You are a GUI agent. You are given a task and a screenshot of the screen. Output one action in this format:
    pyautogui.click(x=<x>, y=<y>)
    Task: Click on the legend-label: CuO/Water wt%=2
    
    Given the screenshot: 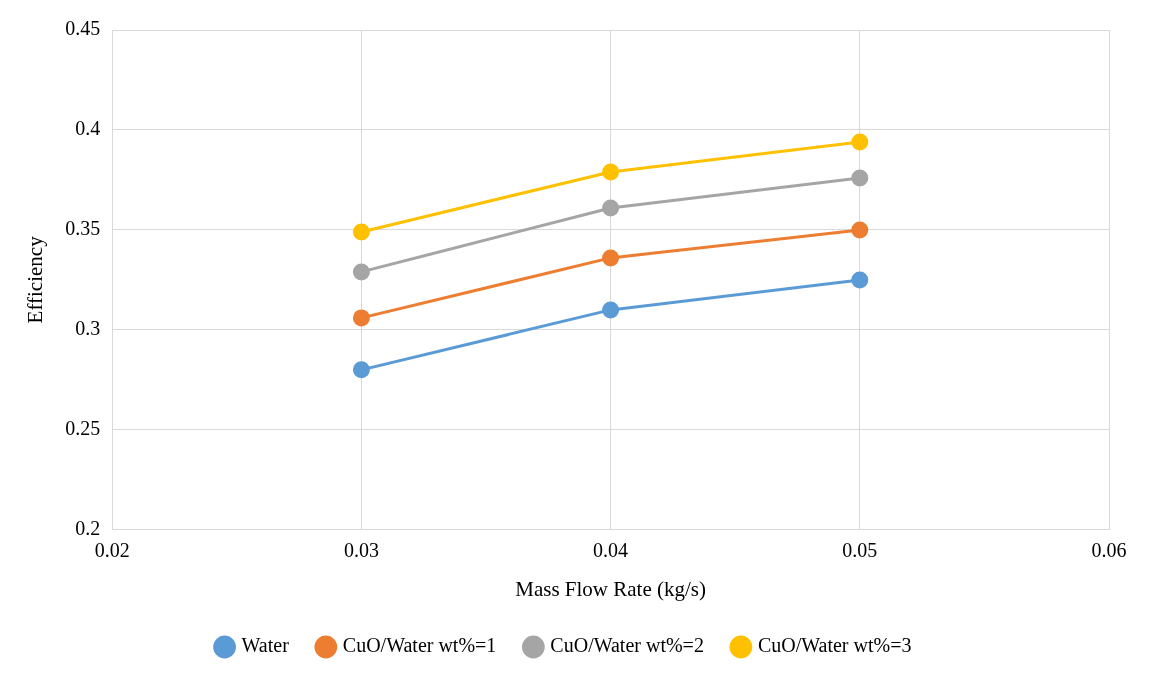 What is the action you would take?
    pyautogui.click(x=627, y=645)
    